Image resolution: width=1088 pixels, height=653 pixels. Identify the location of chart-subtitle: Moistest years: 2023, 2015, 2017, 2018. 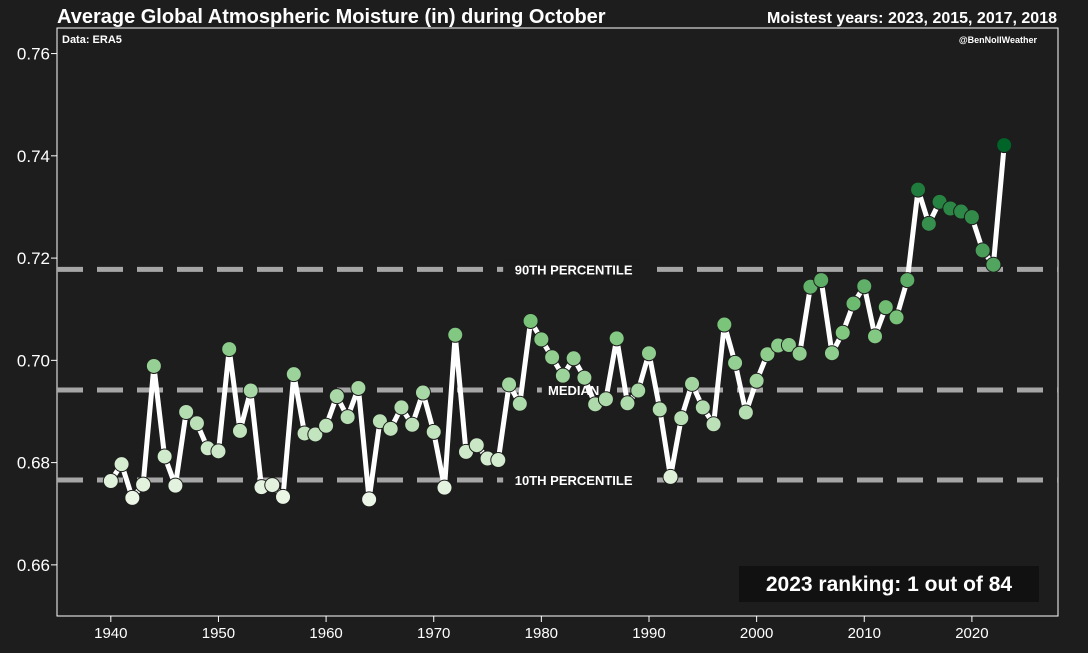
(912, 18).